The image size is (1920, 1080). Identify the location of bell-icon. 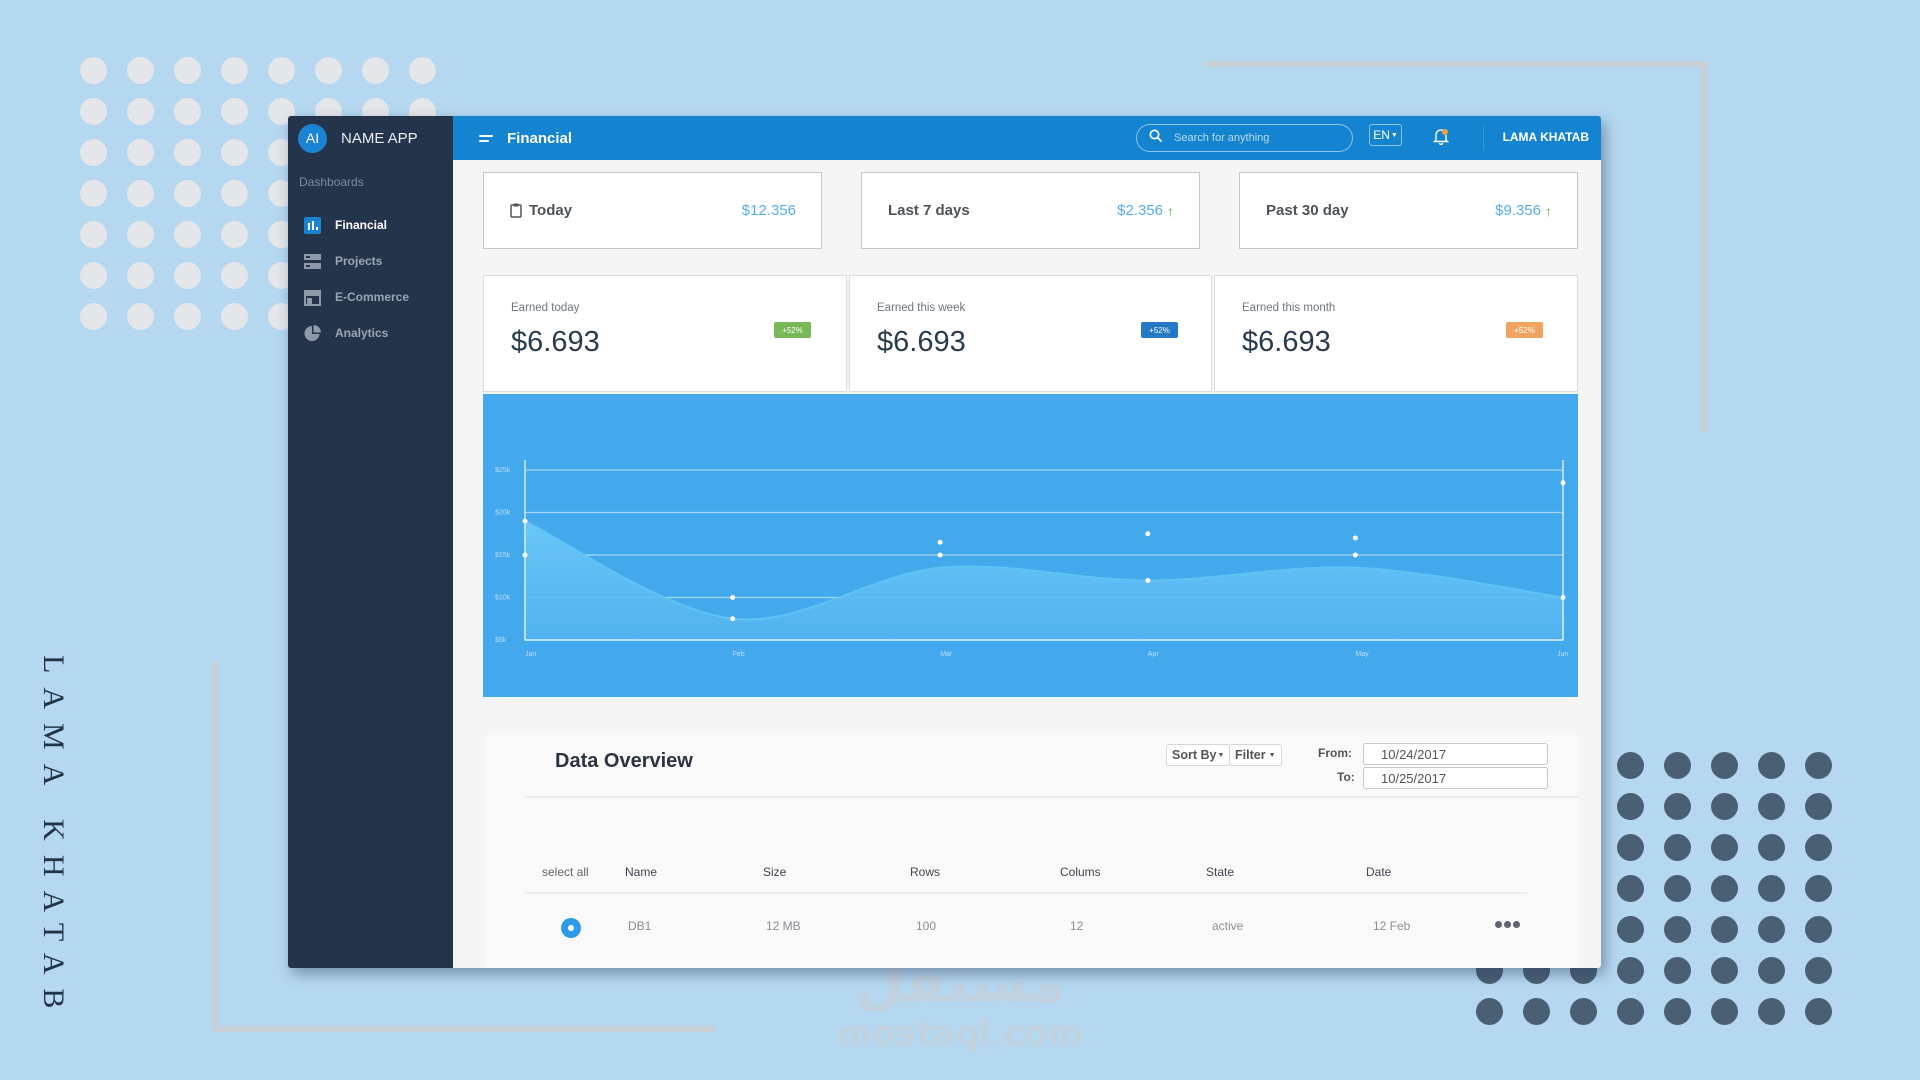
(1441, 137).